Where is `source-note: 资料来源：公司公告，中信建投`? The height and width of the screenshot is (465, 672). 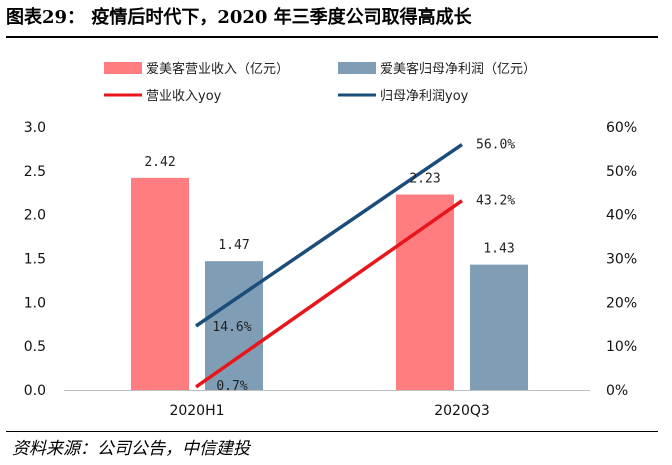 source-note: 资料来源：公司公告，中信建投 is located at coordinates (131, 449).